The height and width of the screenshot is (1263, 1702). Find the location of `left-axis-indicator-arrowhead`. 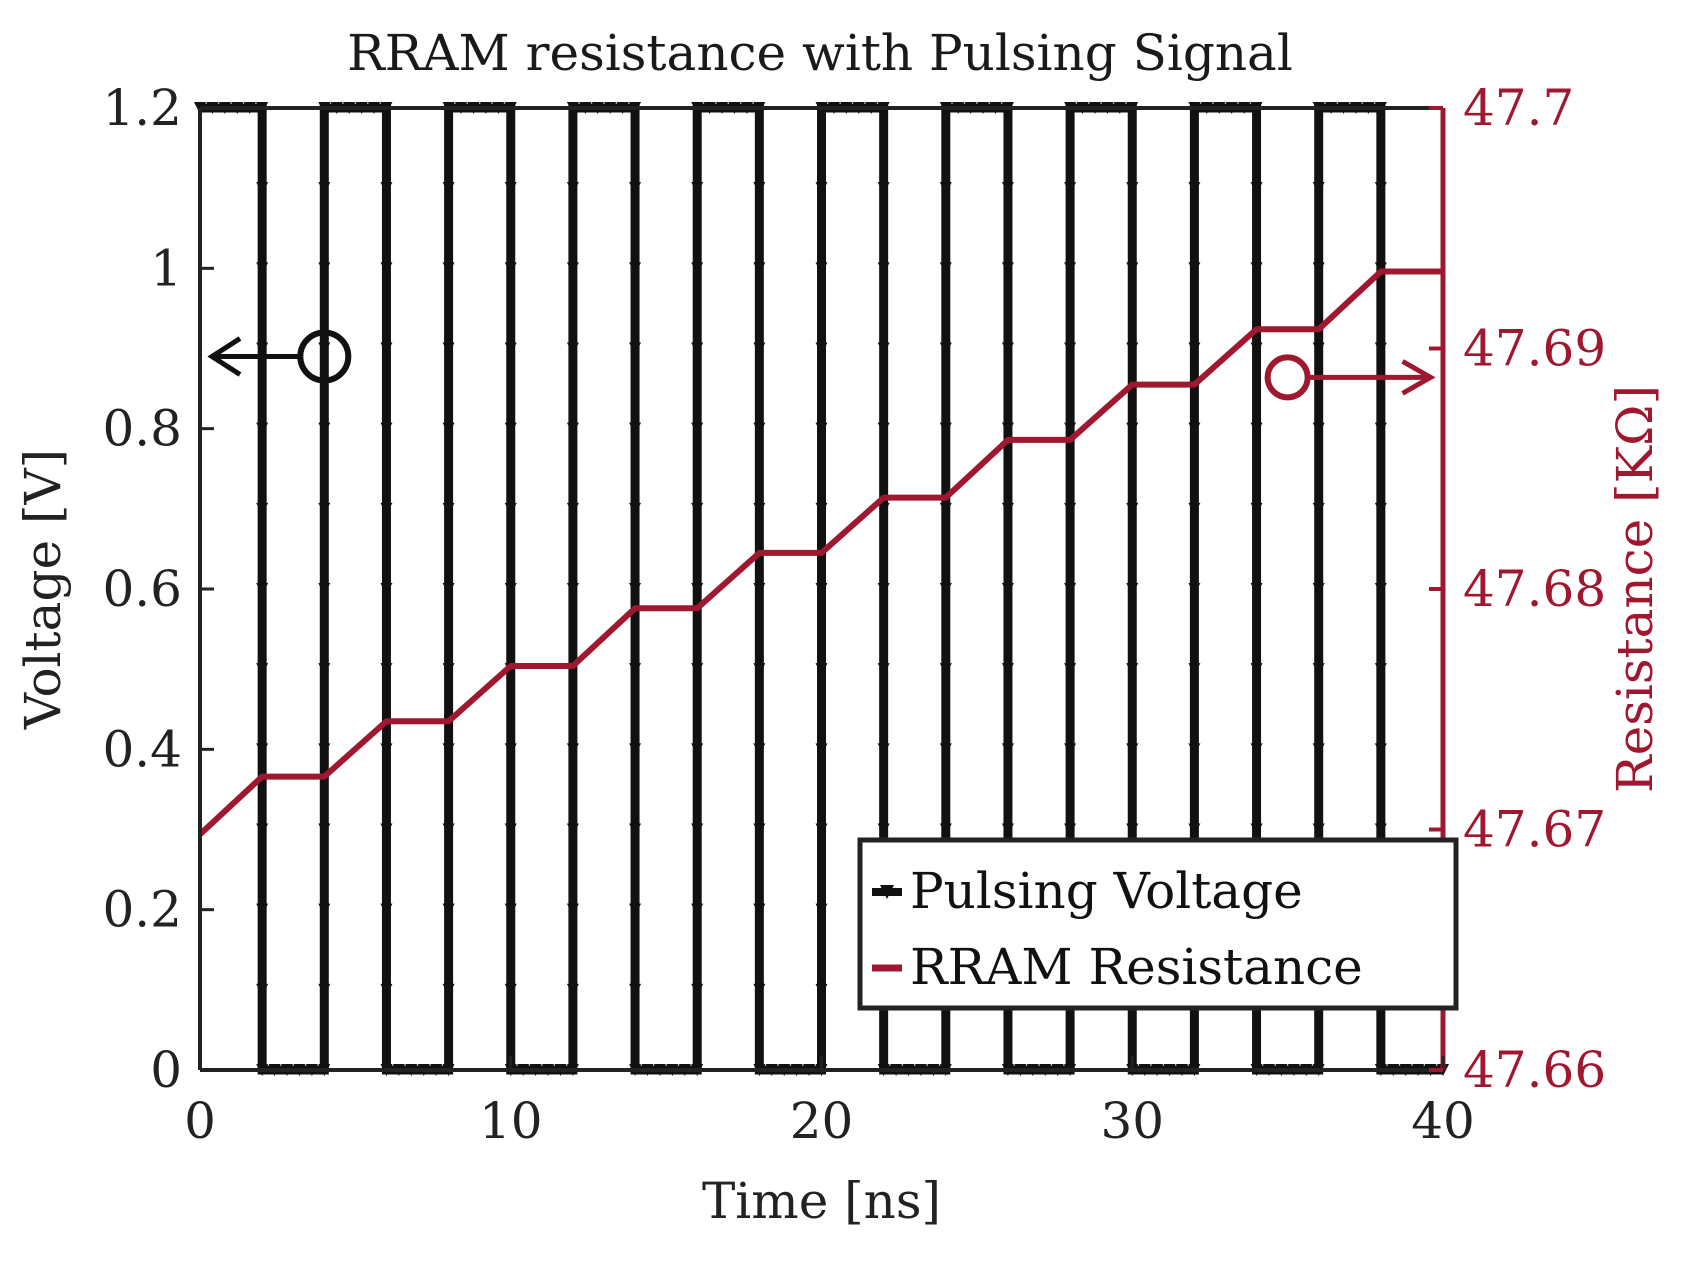

left-axis-indicator-arrowhead is located at coordinates (224, 356).